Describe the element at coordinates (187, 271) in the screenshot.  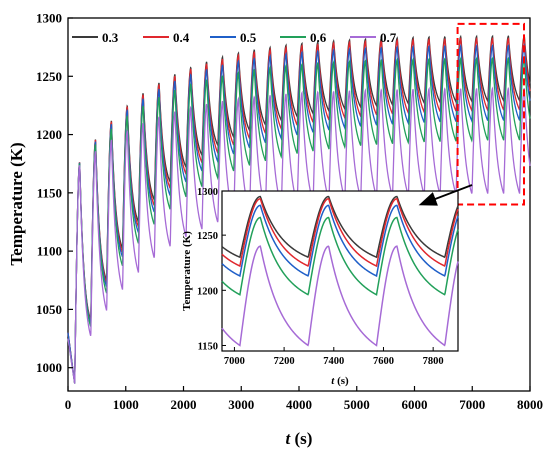
I see `inset-y-axis-title: Temperature (K)` at that location.